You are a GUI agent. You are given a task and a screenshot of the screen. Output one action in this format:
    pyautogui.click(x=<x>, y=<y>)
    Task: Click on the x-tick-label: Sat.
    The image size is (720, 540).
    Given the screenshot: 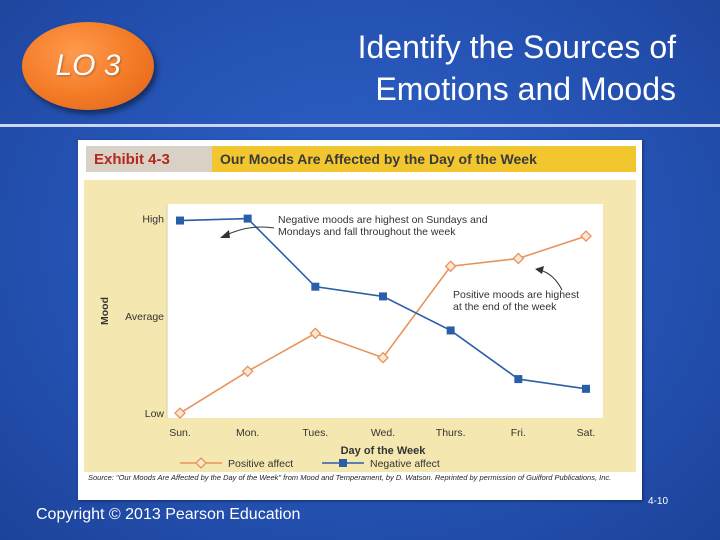 What is the action you would take?
    pyautogui.click(x=586, y=433)
    